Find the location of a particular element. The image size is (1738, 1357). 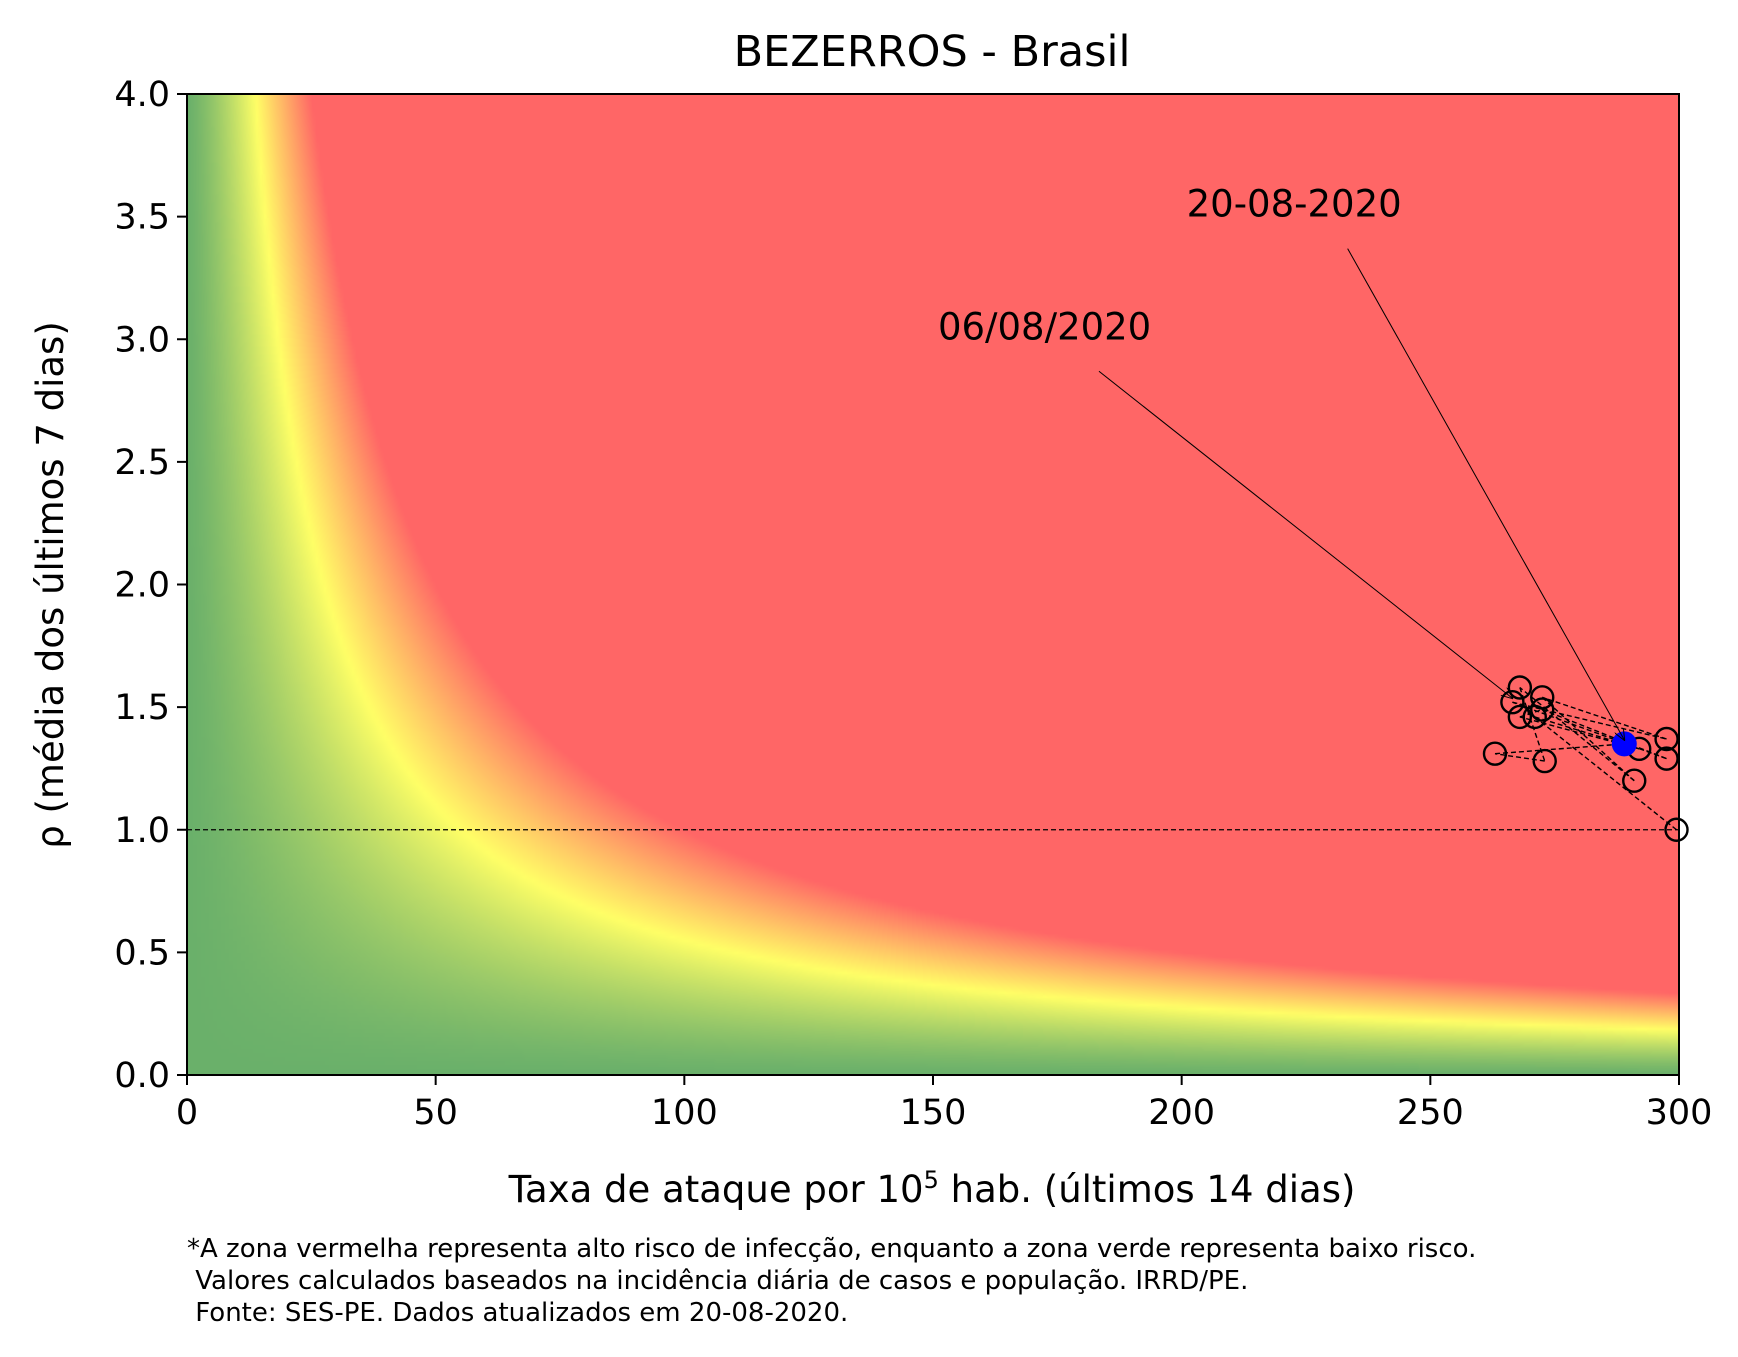

y-axis-ticks: 0.0 0.5 1.0 1.5 2.0 2.5 3.0 3.5 4.0 is located at coordinates (150, 585).